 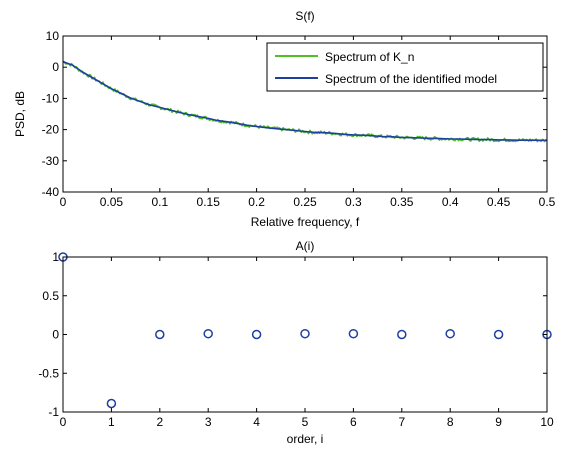 I want to click on coefficients-y-tick-label: 0.5, so click(x=50, y=296).